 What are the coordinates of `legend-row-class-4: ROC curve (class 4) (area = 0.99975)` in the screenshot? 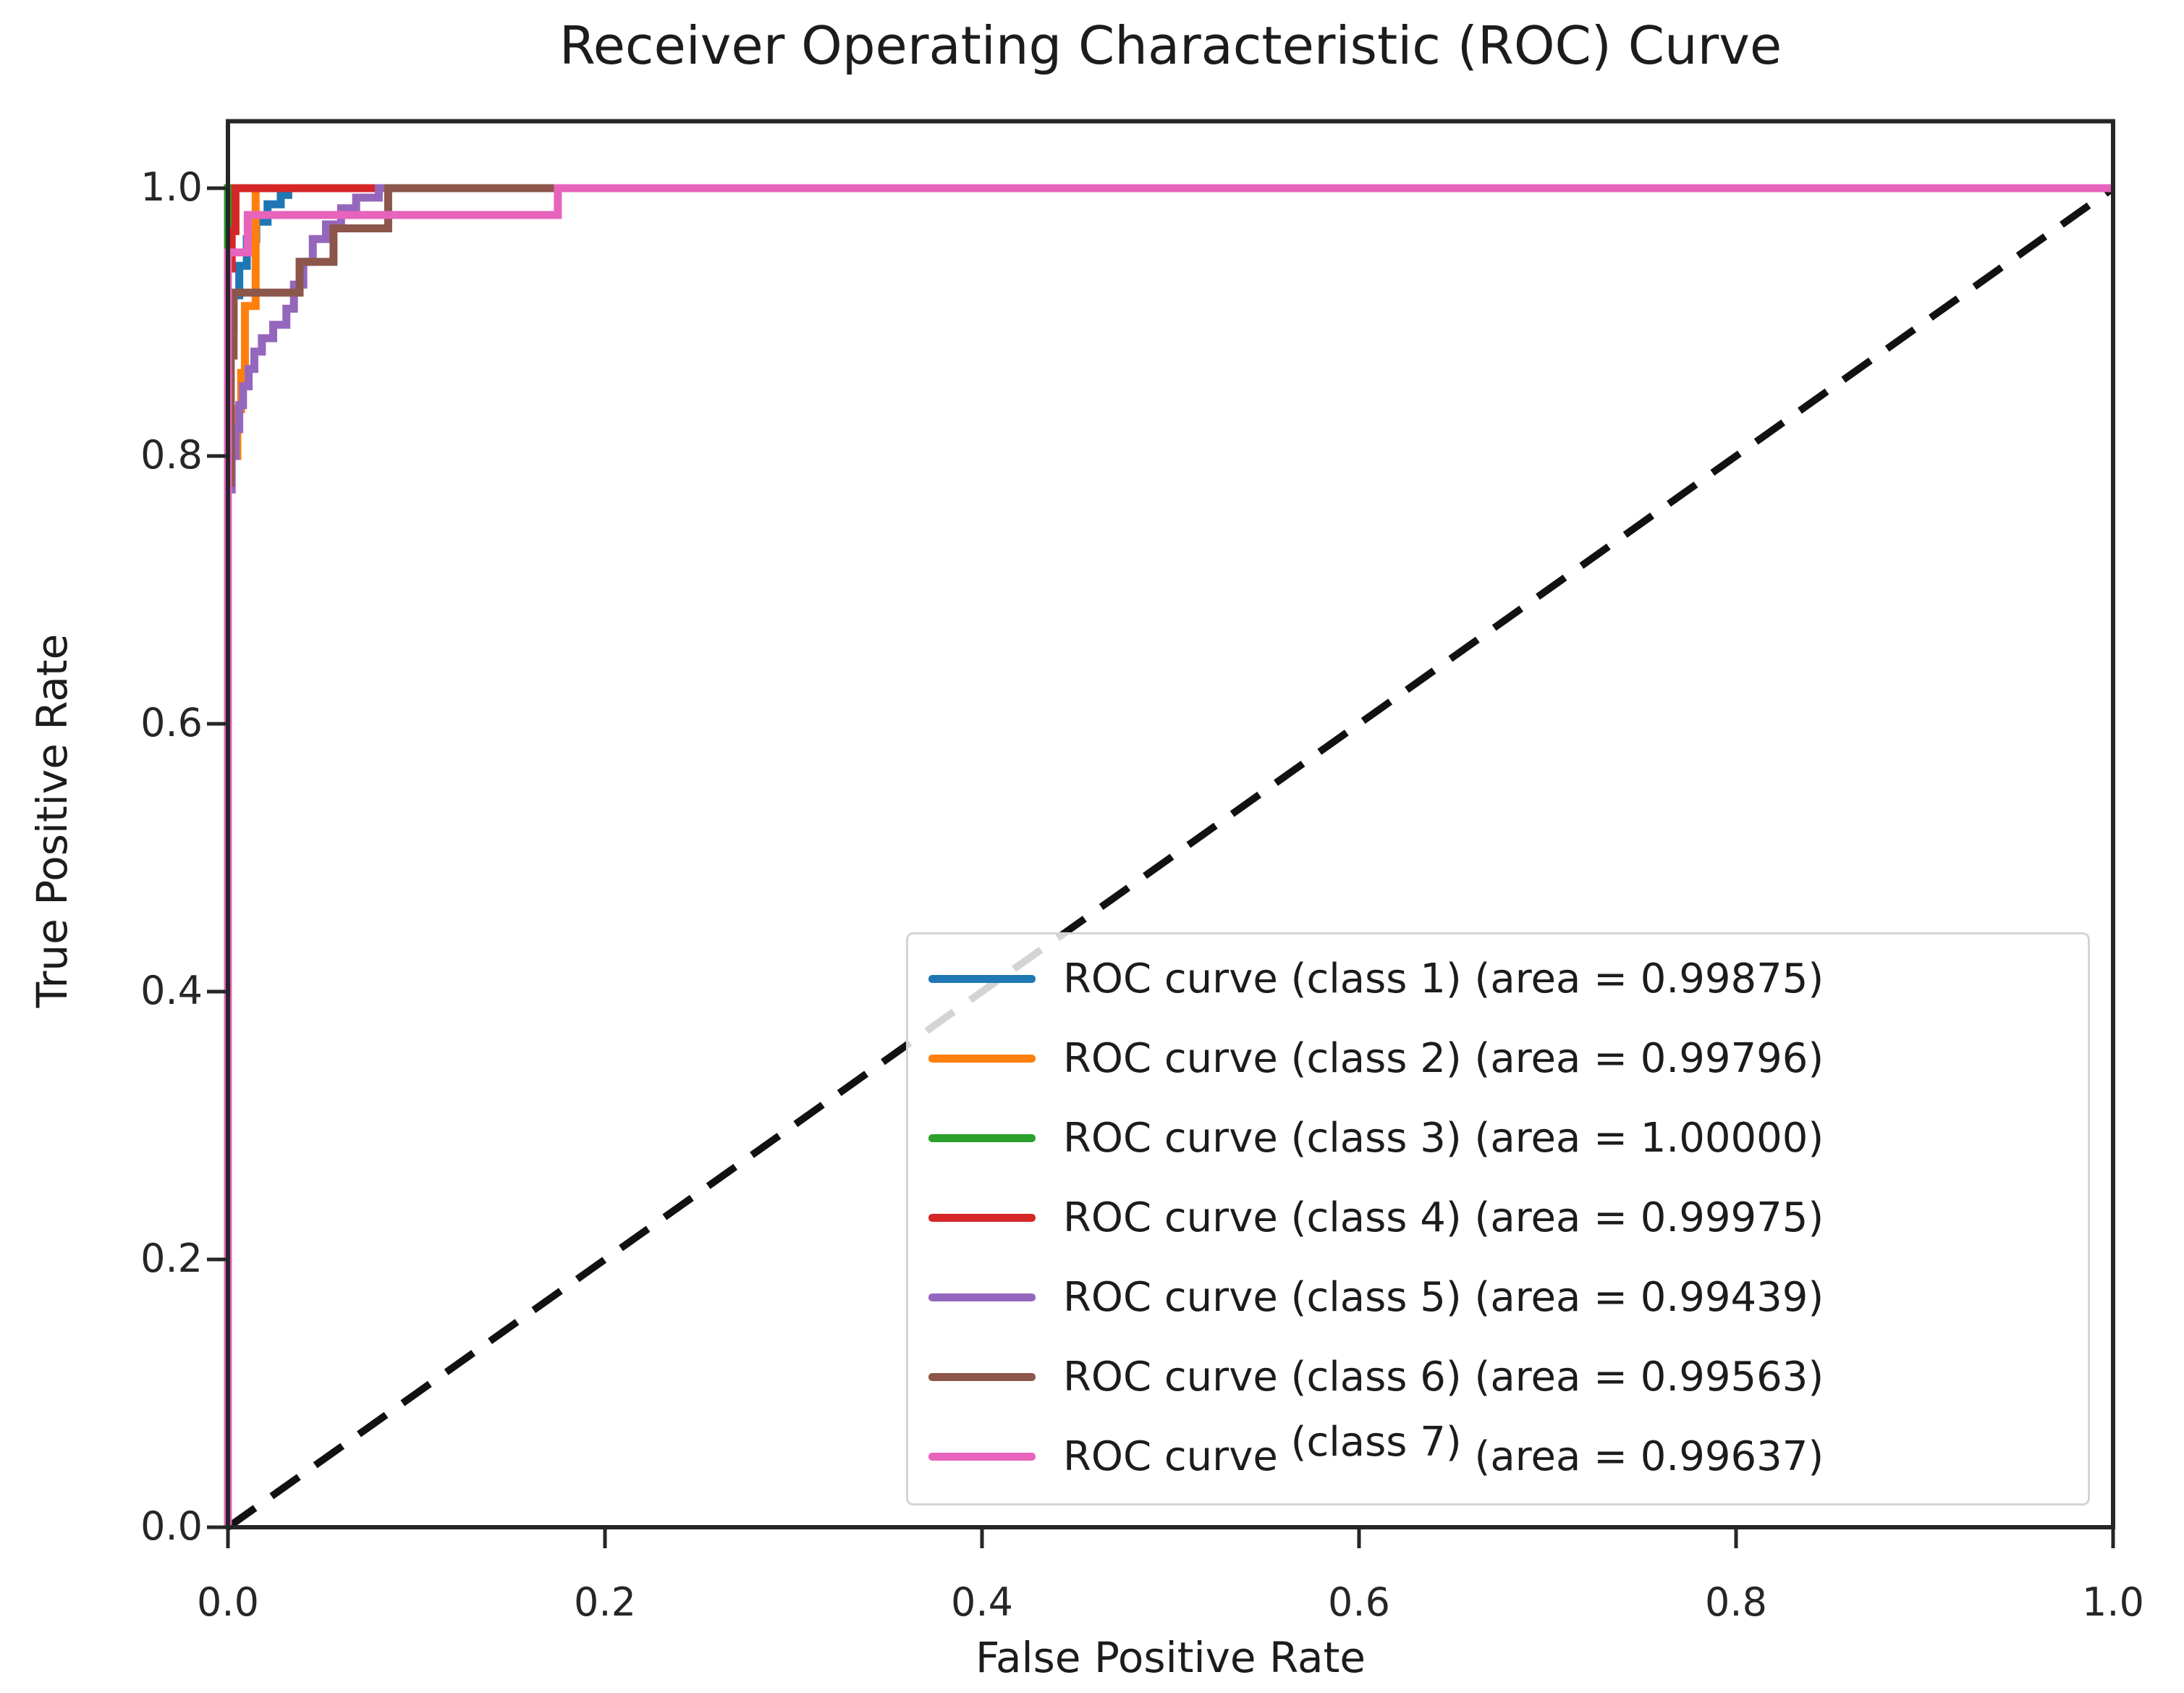 It's located at (1498, 1217).